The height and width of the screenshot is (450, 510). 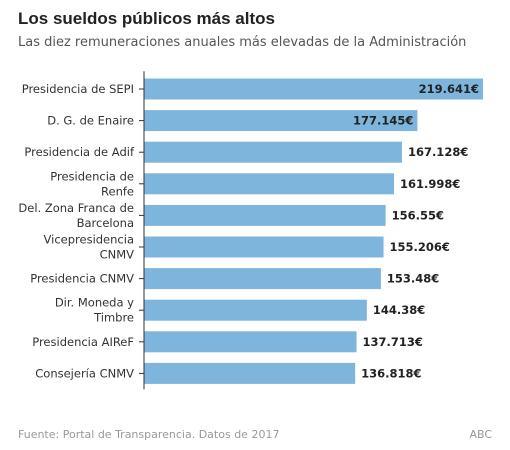 What do you see at coordinates (480, 434) in the screenshot?
I see `brand-label: ABC` at bounding box center [480, 434].